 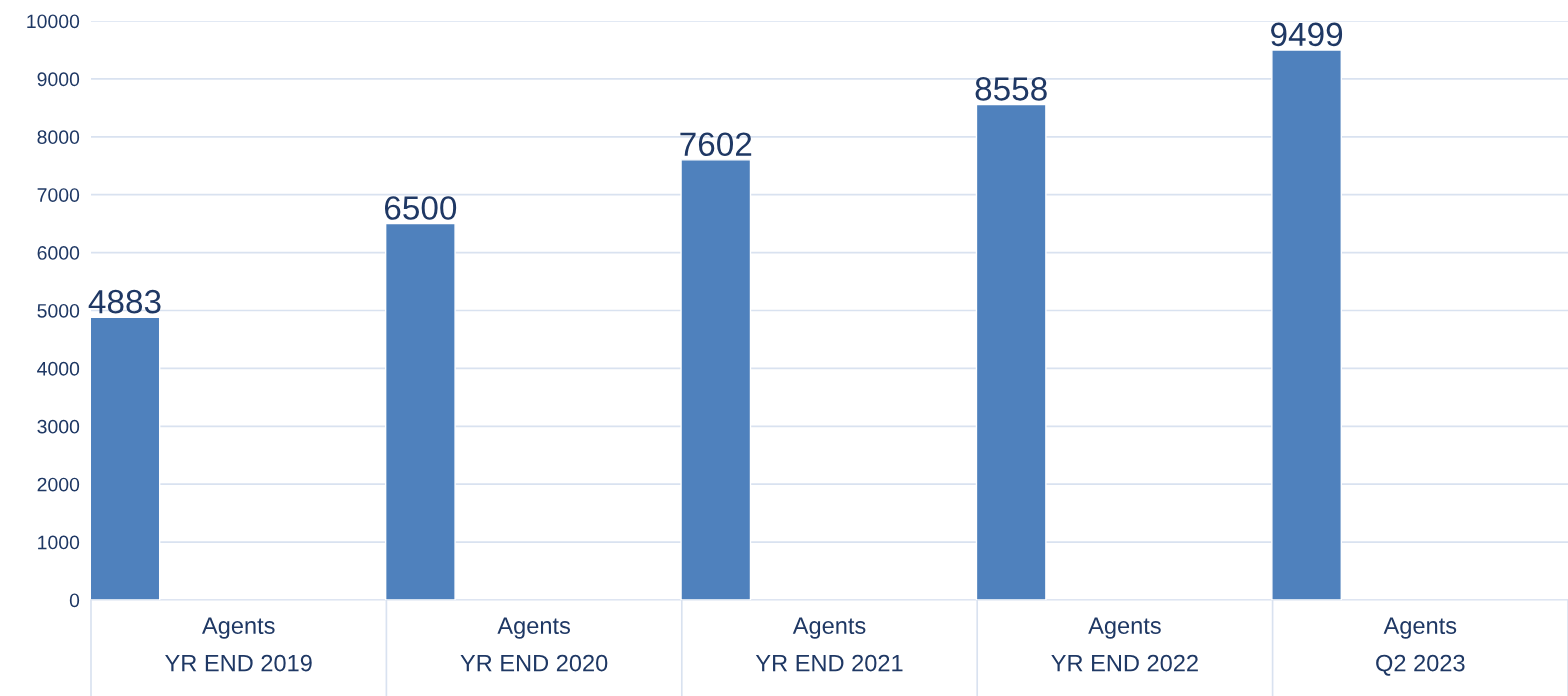 What do you see at coordinates (53, 21) in the screenshot?
I see `y-tick-label: 10000` at bounding box center [53, 21].